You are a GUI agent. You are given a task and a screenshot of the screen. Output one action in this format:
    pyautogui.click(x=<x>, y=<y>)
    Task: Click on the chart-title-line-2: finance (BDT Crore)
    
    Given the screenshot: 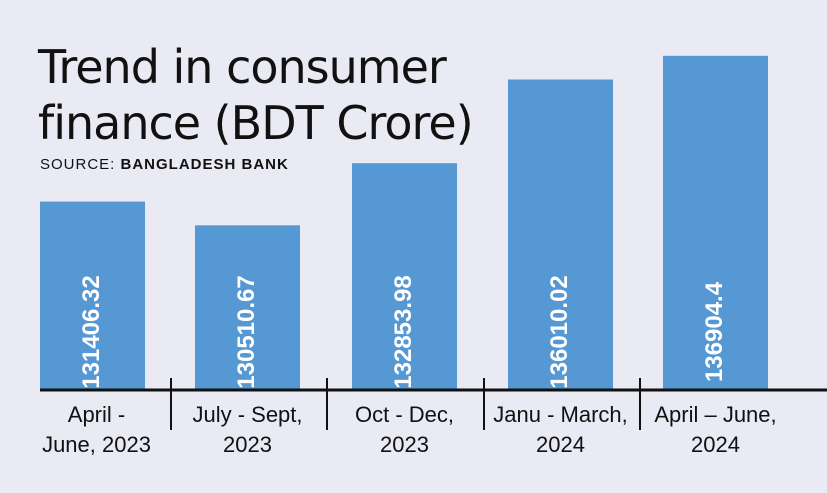 What is the action you would take?
    pyautogui.click(x=256, y=123)
    